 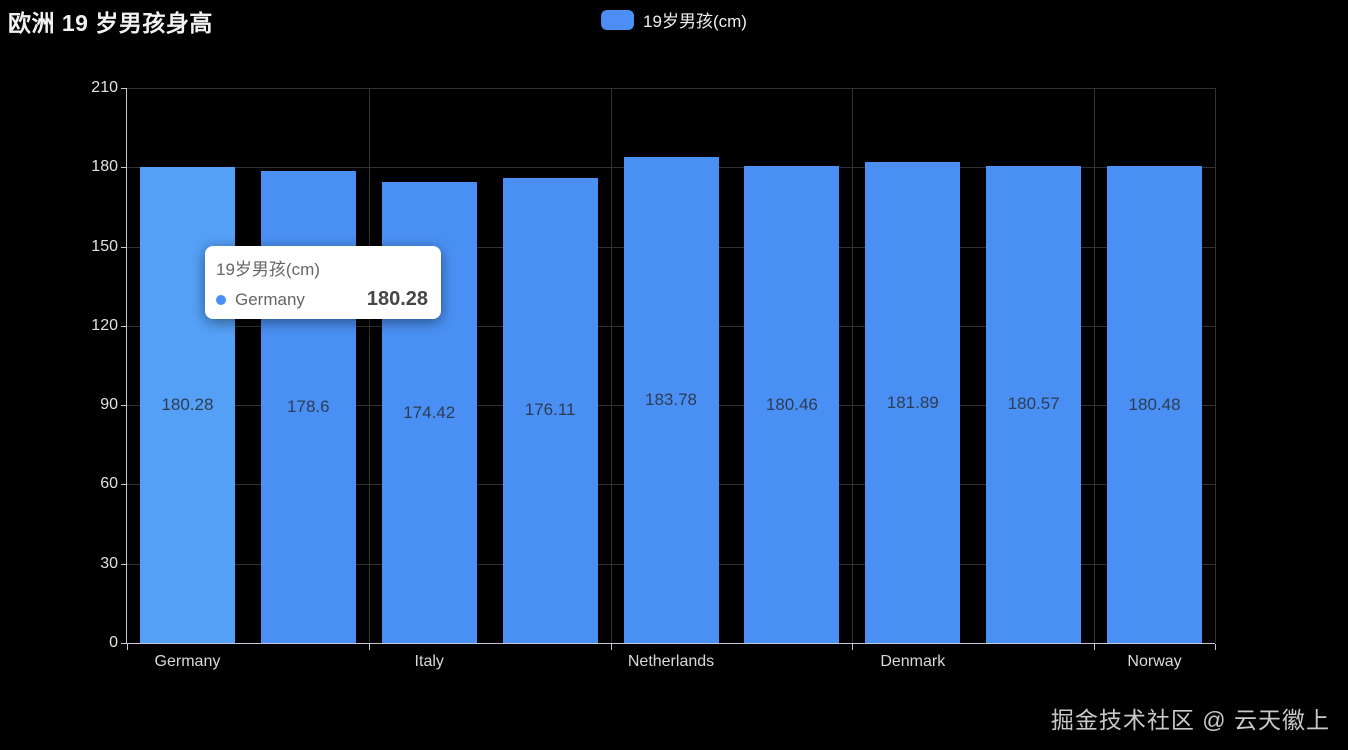 I want to click on bar: 178.6, so click(x=308, y=407).